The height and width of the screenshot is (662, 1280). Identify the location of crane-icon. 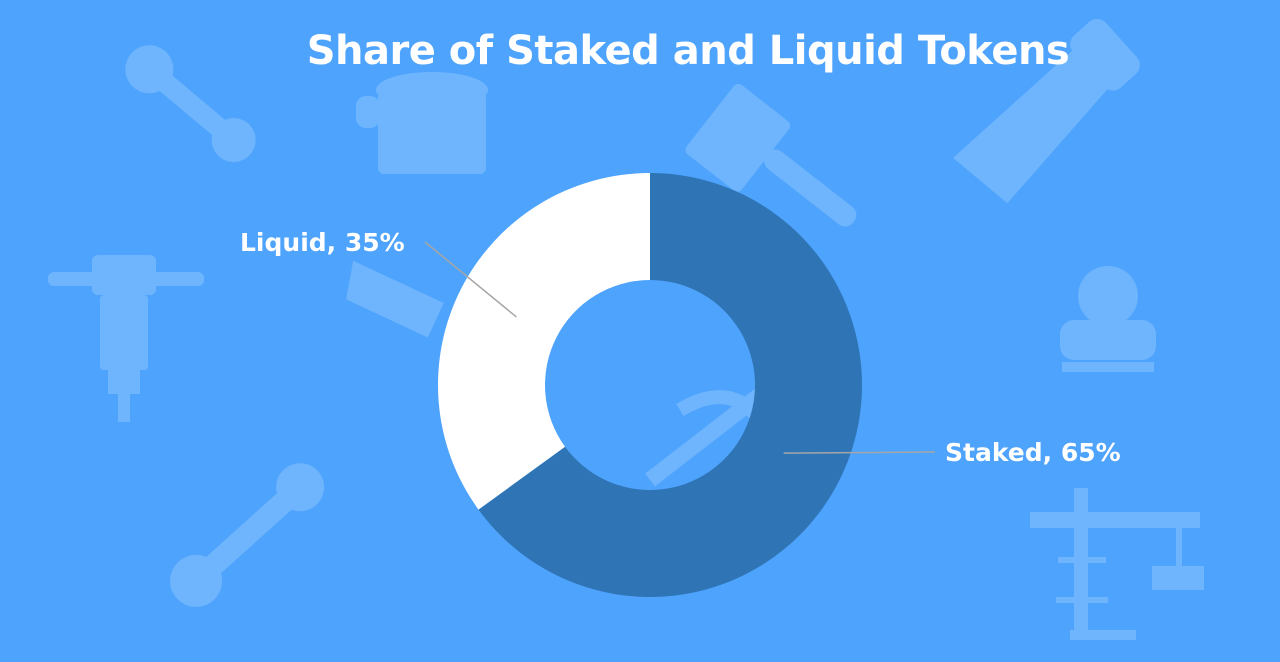
(1117, 564).